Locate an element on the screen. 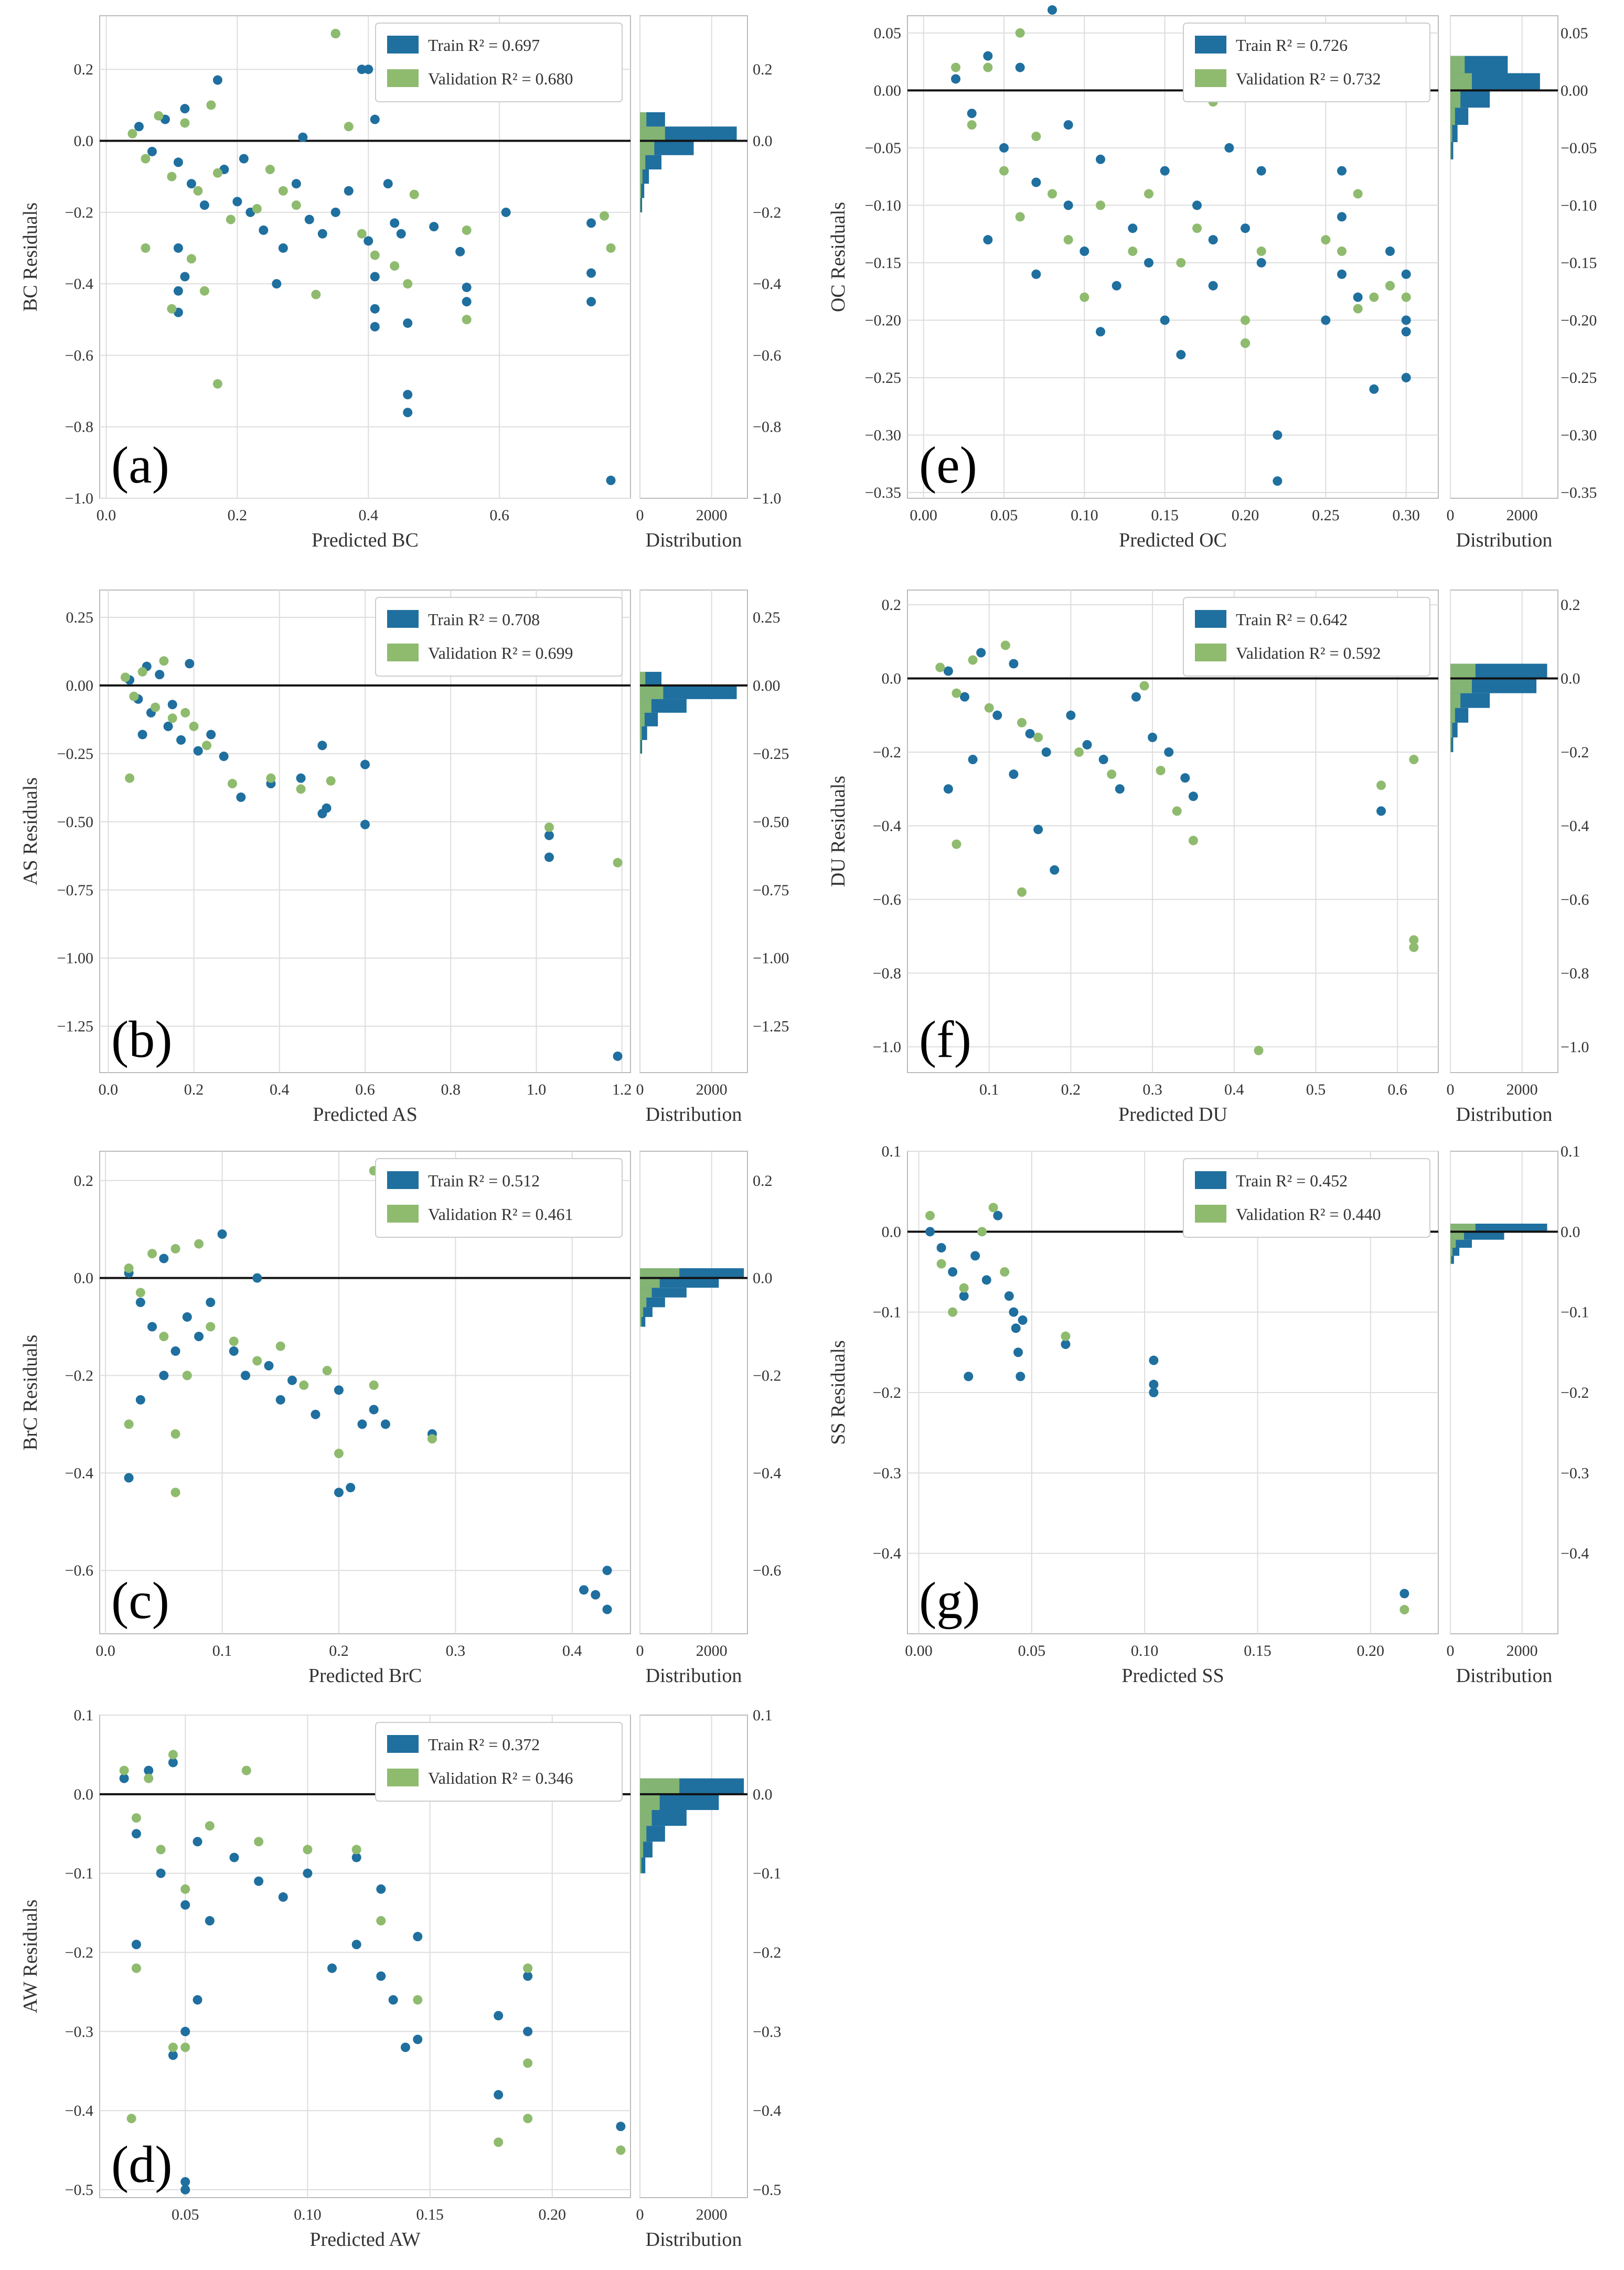  y-tick-label: −0.2 is located at coordinates (79, 1953).